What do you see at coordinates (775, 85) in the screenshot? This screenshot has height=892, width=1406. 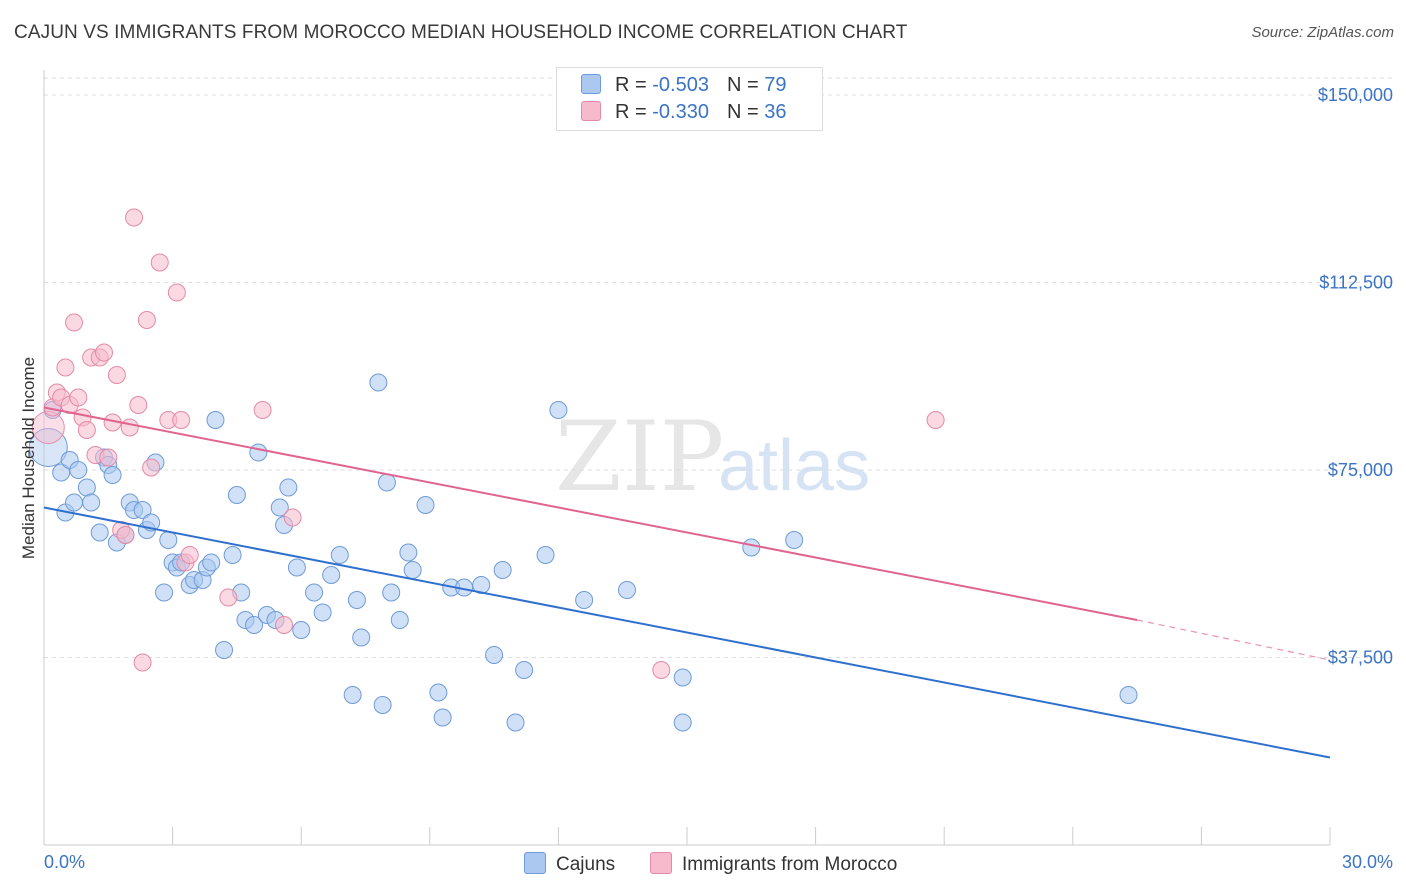 I see `legend-n-value: 79` at bounding box center [775, 85].